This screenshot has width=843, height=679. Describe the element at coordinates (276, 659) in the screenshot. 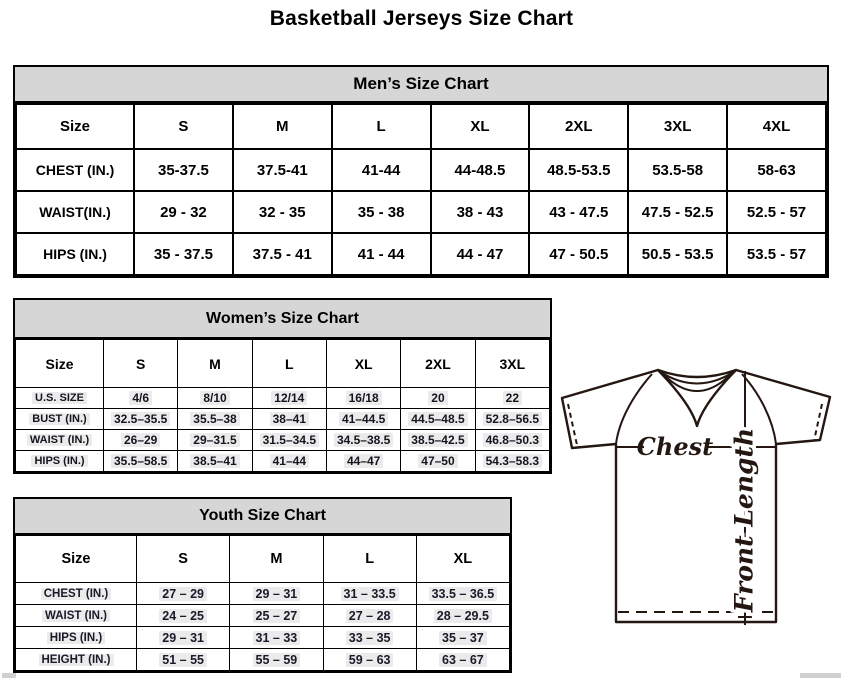

I see `size-value-cell: 55 – 59` at that location.